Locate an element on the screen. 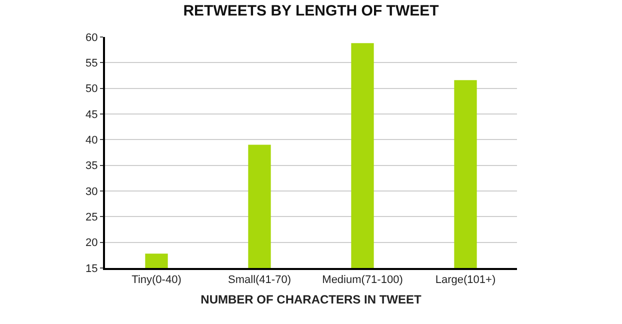 This screenshot has width=622, height=324. x-tick-label: Large(101+) is located at coordinates (465, 280).